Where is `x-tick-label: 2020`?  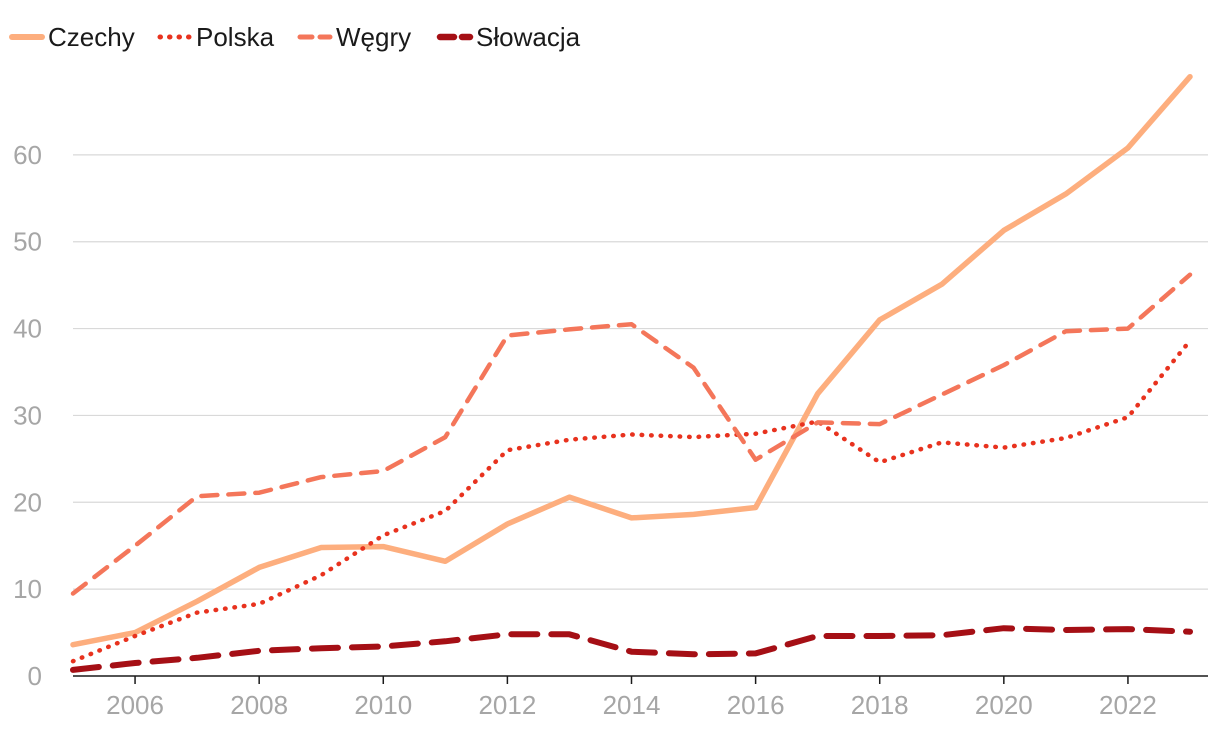
x-tick-label: 2020 is located at coordinates (1004, 705).